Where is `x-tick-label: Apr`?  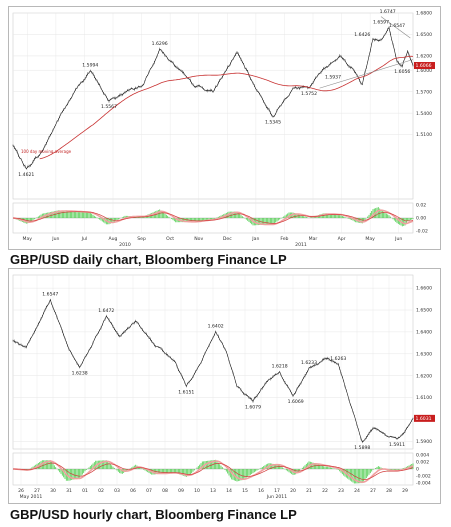 x-tick-label: Apr is located at coordinates (342, 239).